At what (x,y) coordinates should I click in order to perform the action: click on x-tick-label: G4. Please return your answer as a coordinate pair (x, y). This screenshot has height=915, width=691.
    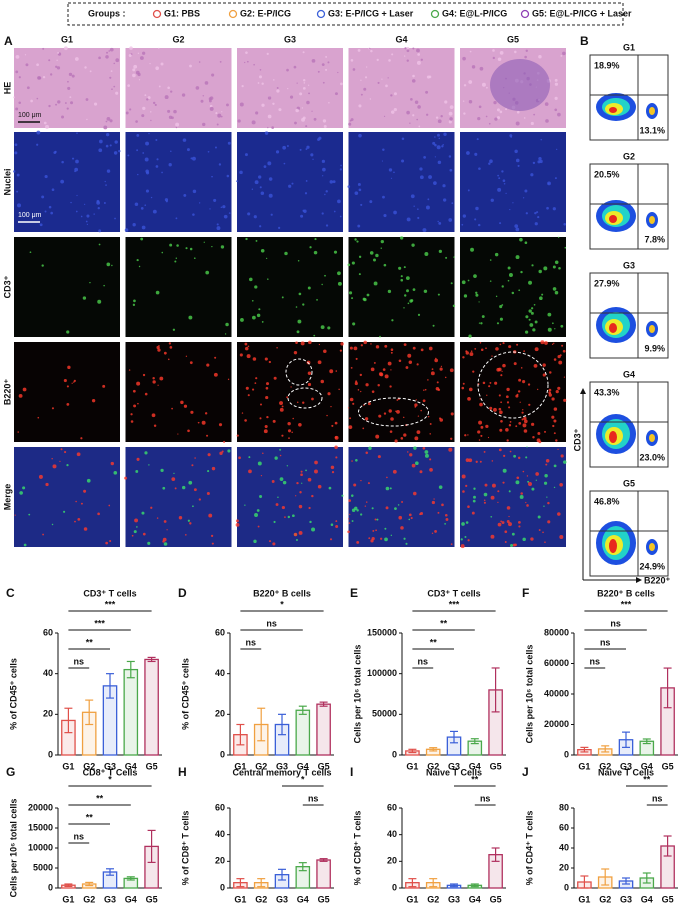
    Looking at the image, I should click on (131, 899).